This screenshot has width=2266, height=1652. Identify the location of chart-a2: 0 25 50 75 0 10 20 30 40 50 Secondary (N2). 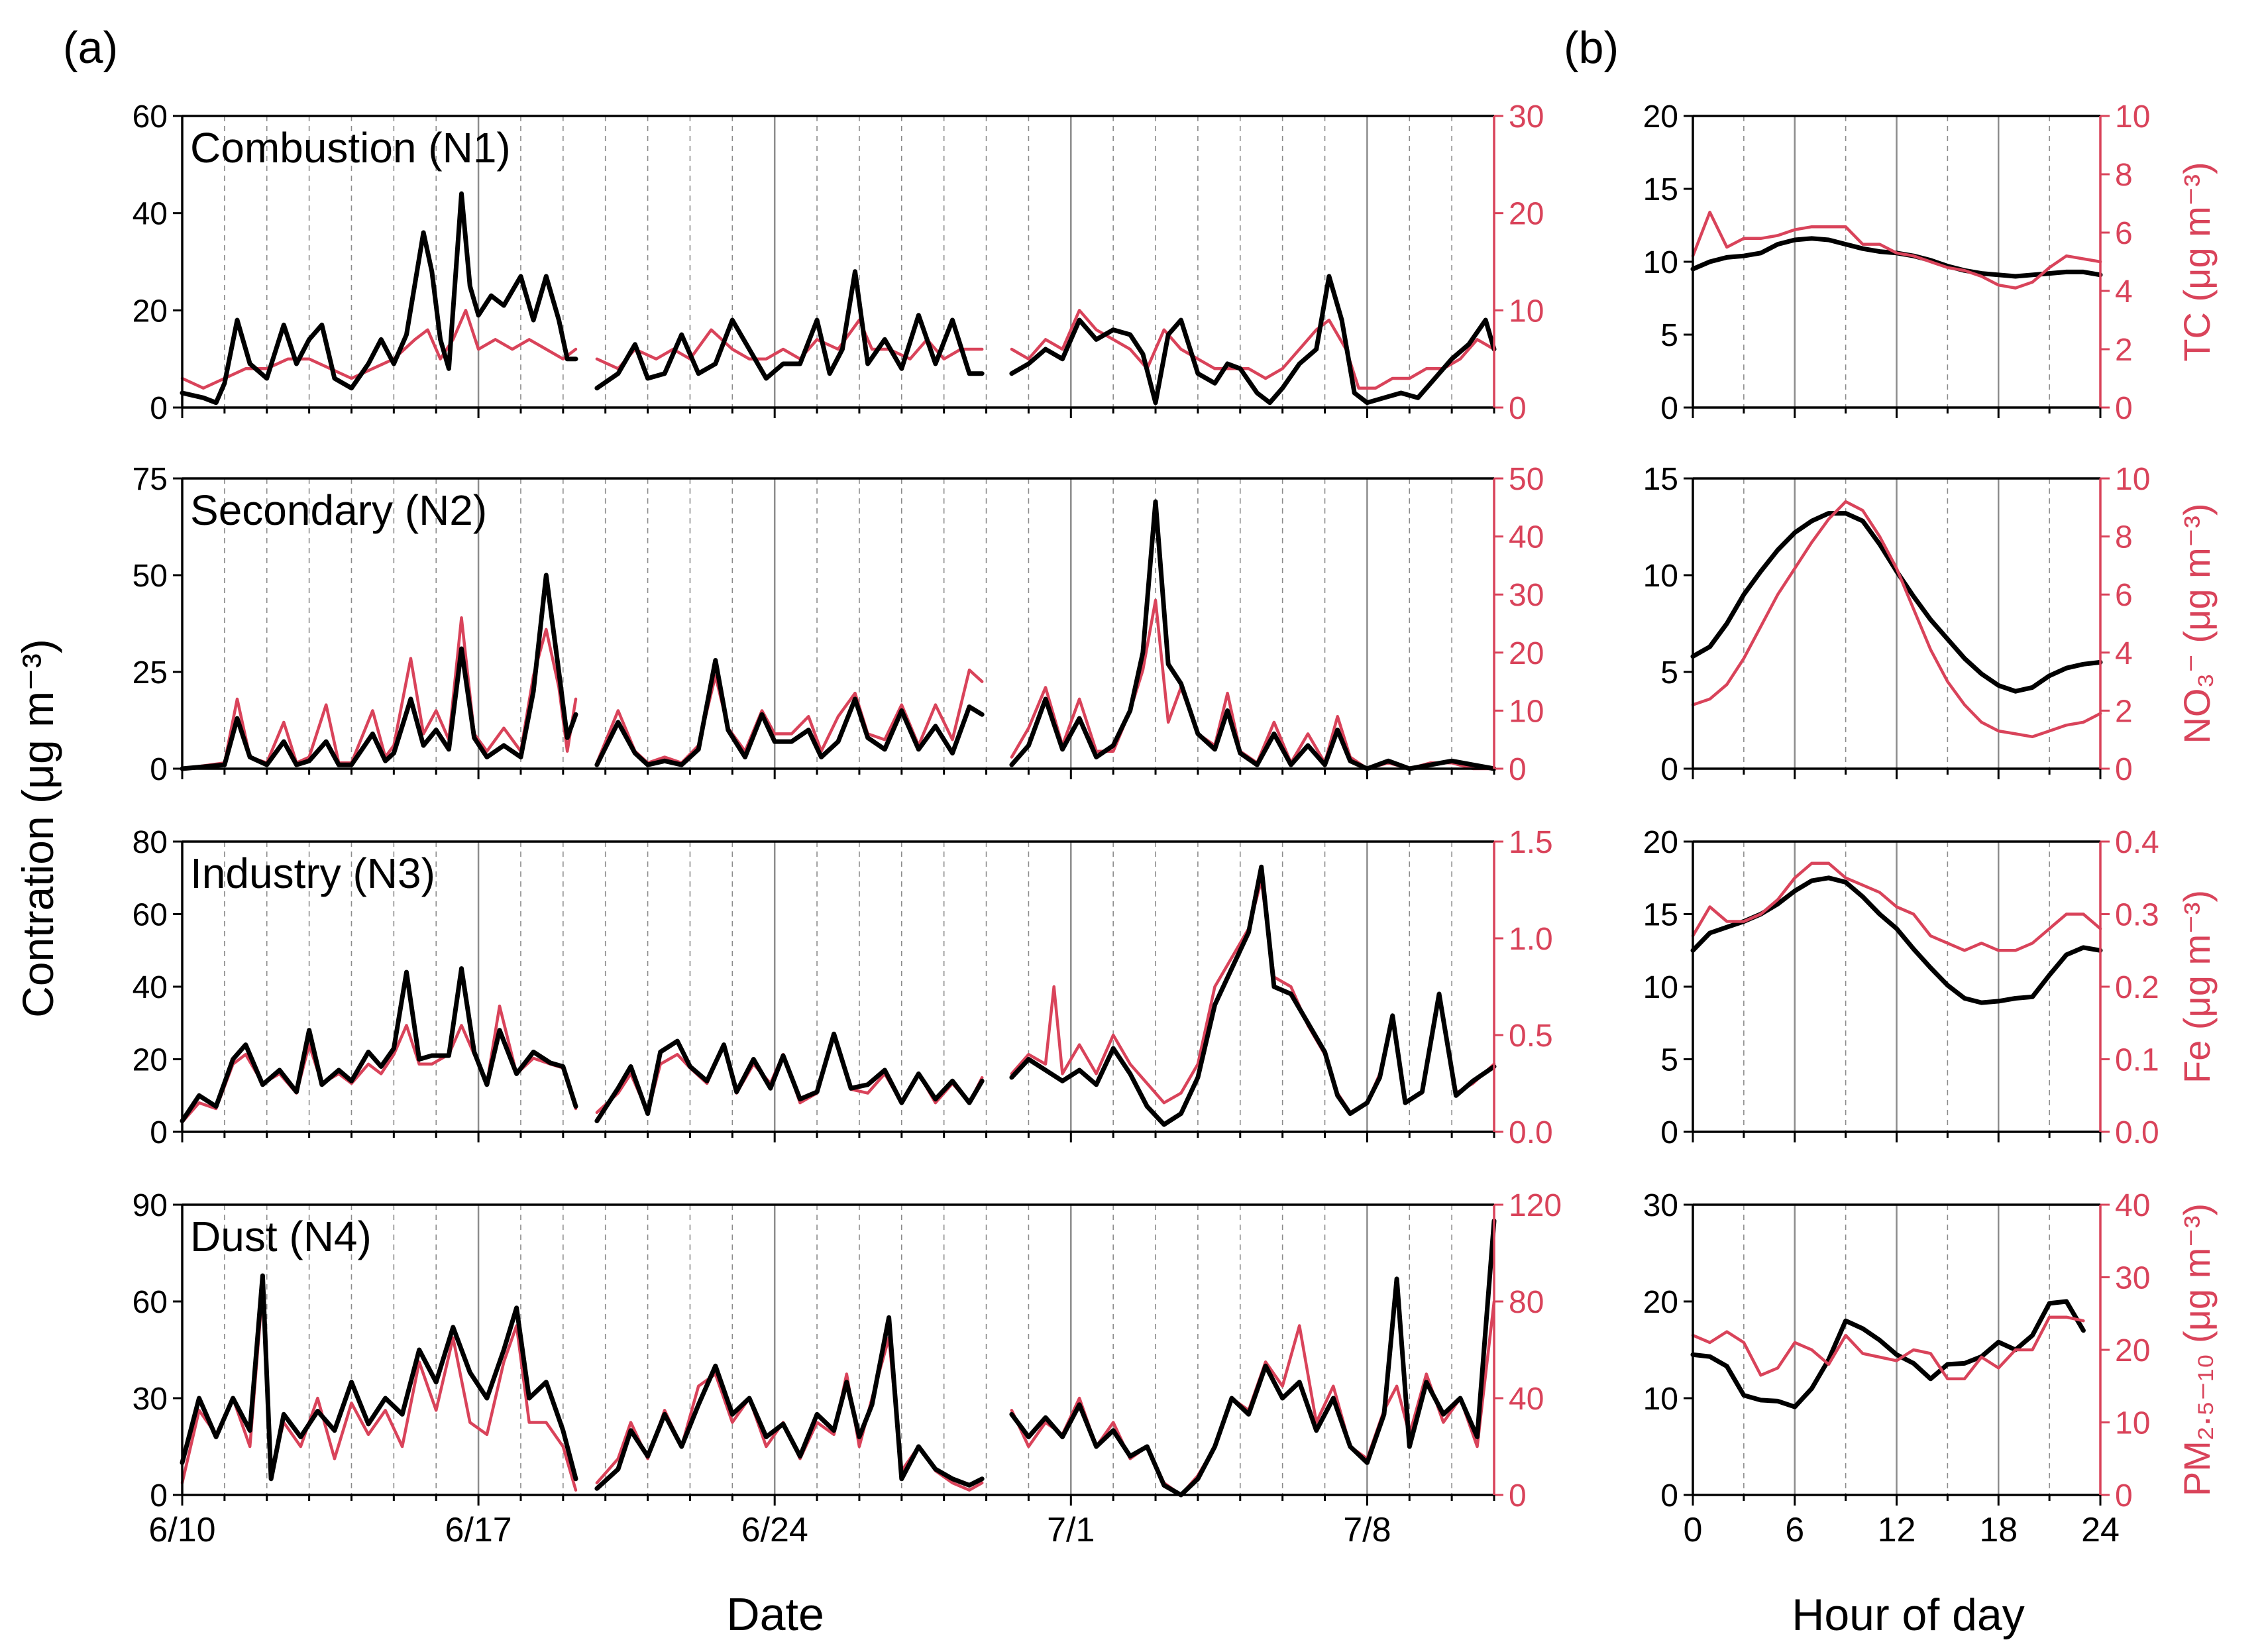
(839, 624).